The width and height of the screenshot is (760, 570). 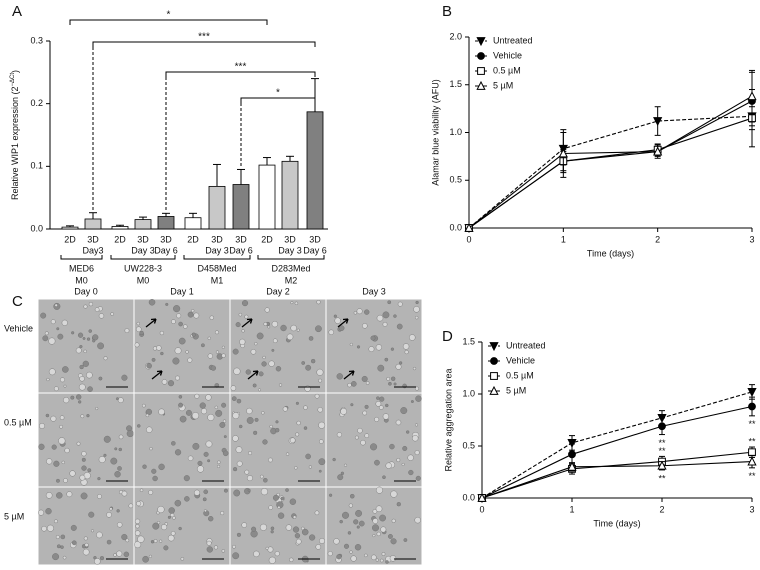 I want to click on y-tick-label: 0.5, so click(x=468, y=445).